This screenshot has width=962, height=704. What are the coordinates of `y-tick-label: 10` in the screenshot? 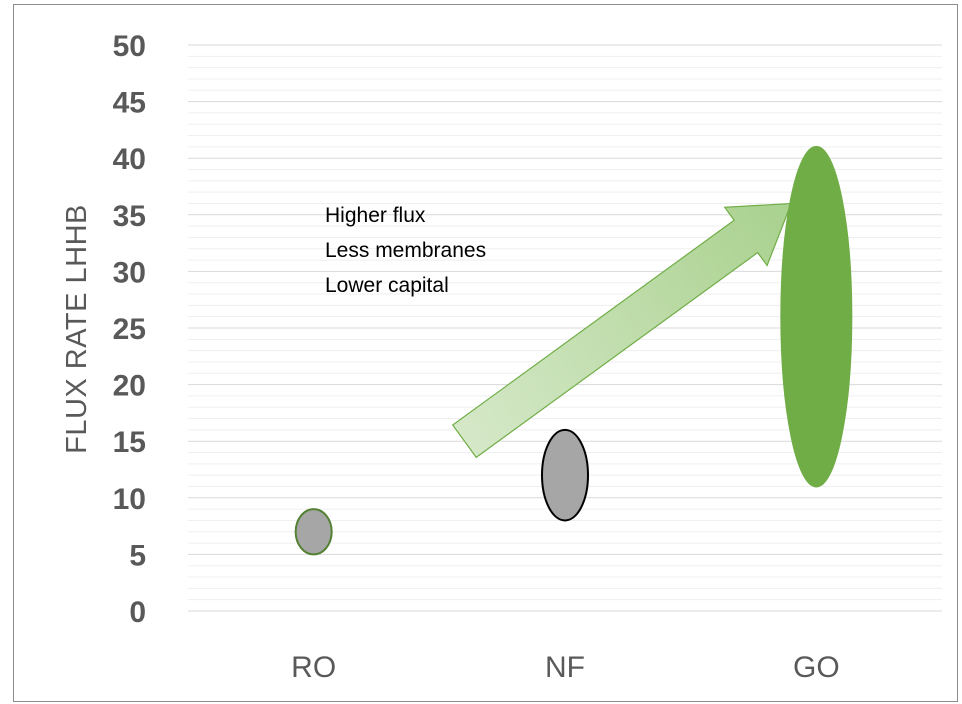 It's located at (129, 499).